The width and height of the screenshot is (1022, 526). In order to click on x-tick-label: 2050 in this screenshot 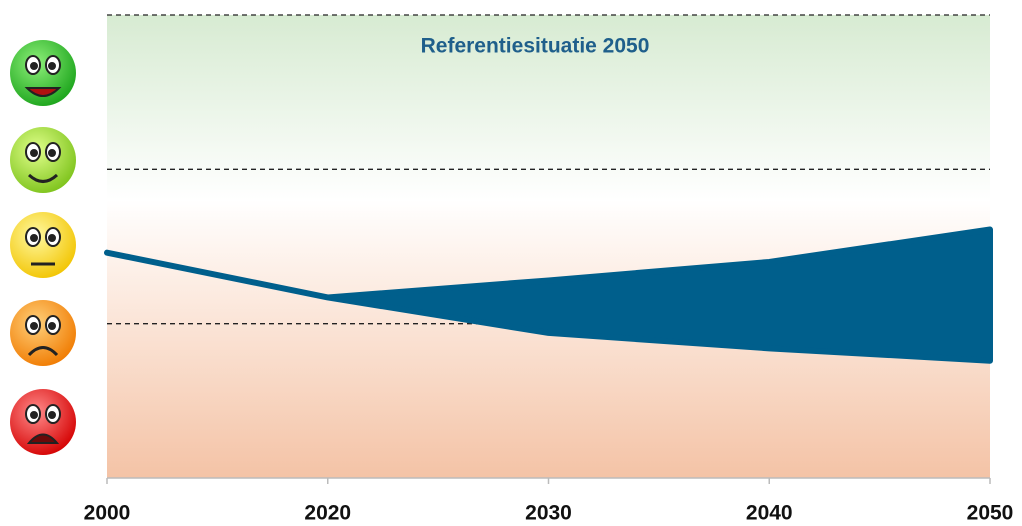, I will do `click(990, 513)`.